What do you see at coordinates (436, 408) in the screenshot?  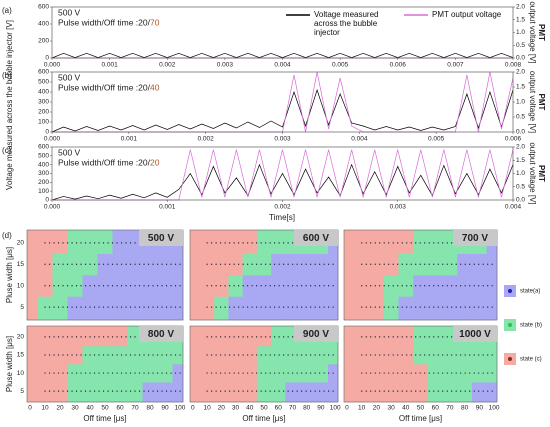 I see `x-tick-label: 60` at bounding box center [436, 408].